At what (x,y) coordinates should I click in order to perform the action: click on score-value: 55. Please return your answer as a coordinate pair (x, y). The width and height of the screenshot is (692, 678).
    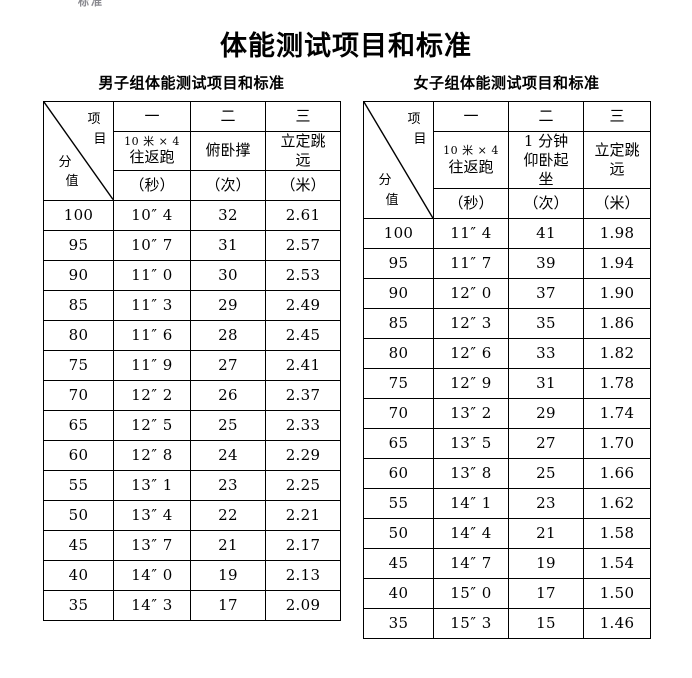
    Looking at the image, I should click on (78, 485).